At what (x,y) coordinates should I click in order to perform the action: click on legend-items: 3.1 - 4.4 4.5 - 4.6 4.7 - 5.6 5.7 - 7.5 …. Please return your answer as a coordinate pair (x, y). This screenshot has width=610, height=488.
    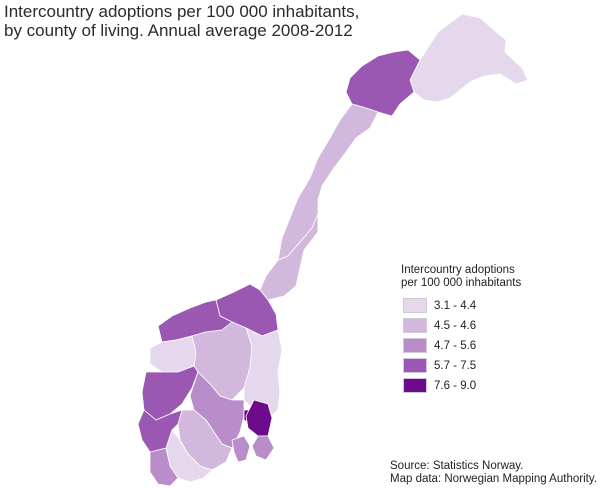
    Looking at the image, I should click on (461, 345).